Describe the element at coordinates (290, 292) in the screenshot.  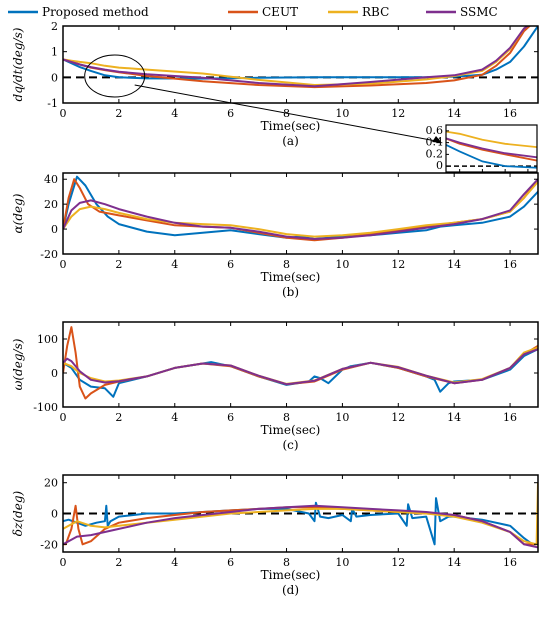
I see `panel-caption: (b)` at that location.